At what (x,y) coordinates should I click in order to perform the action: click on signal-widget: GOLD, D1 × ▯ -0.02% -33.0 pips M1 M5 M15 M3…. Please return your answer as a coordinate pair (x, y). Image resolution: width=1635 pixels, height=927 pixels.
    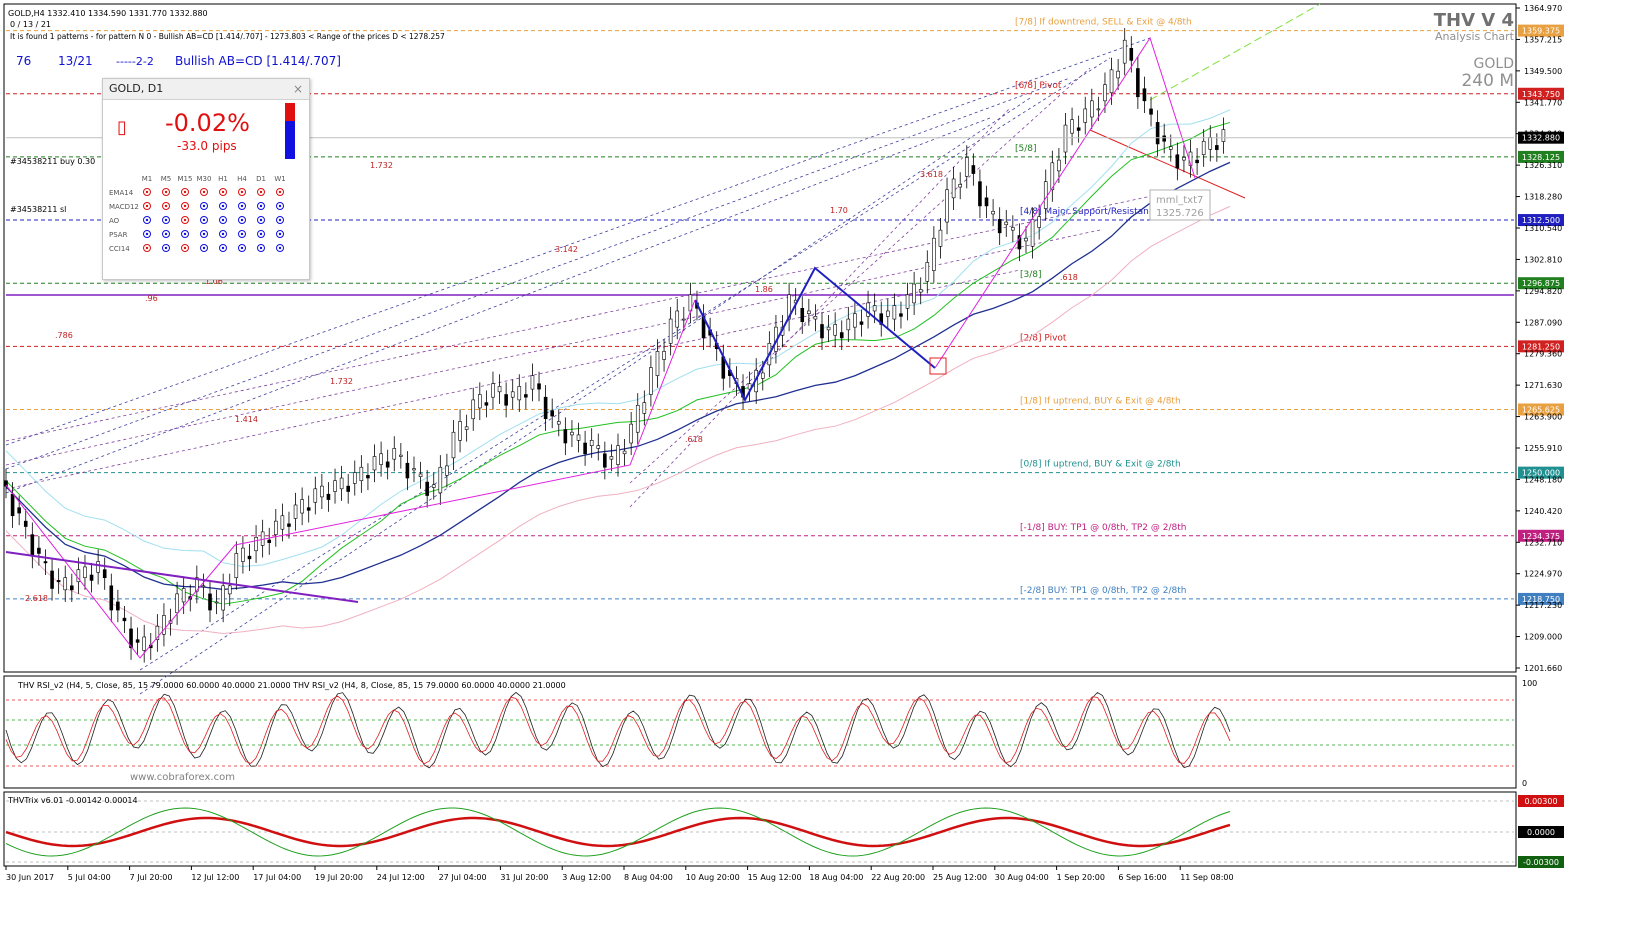
    Looking at the image, I should click on (206, 179).